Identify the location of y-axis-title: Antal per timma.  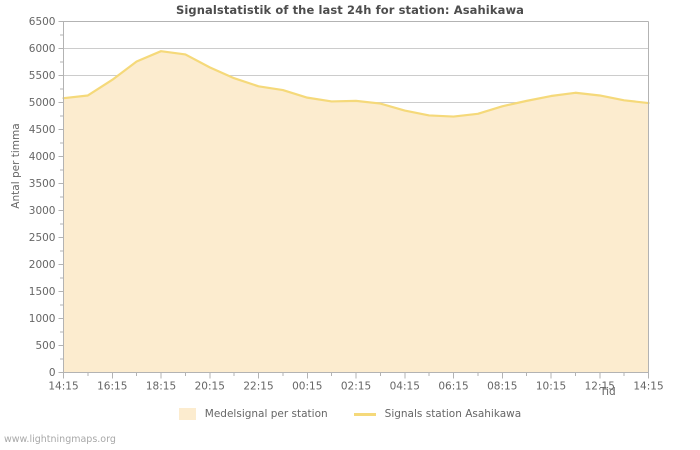
(16, 166).